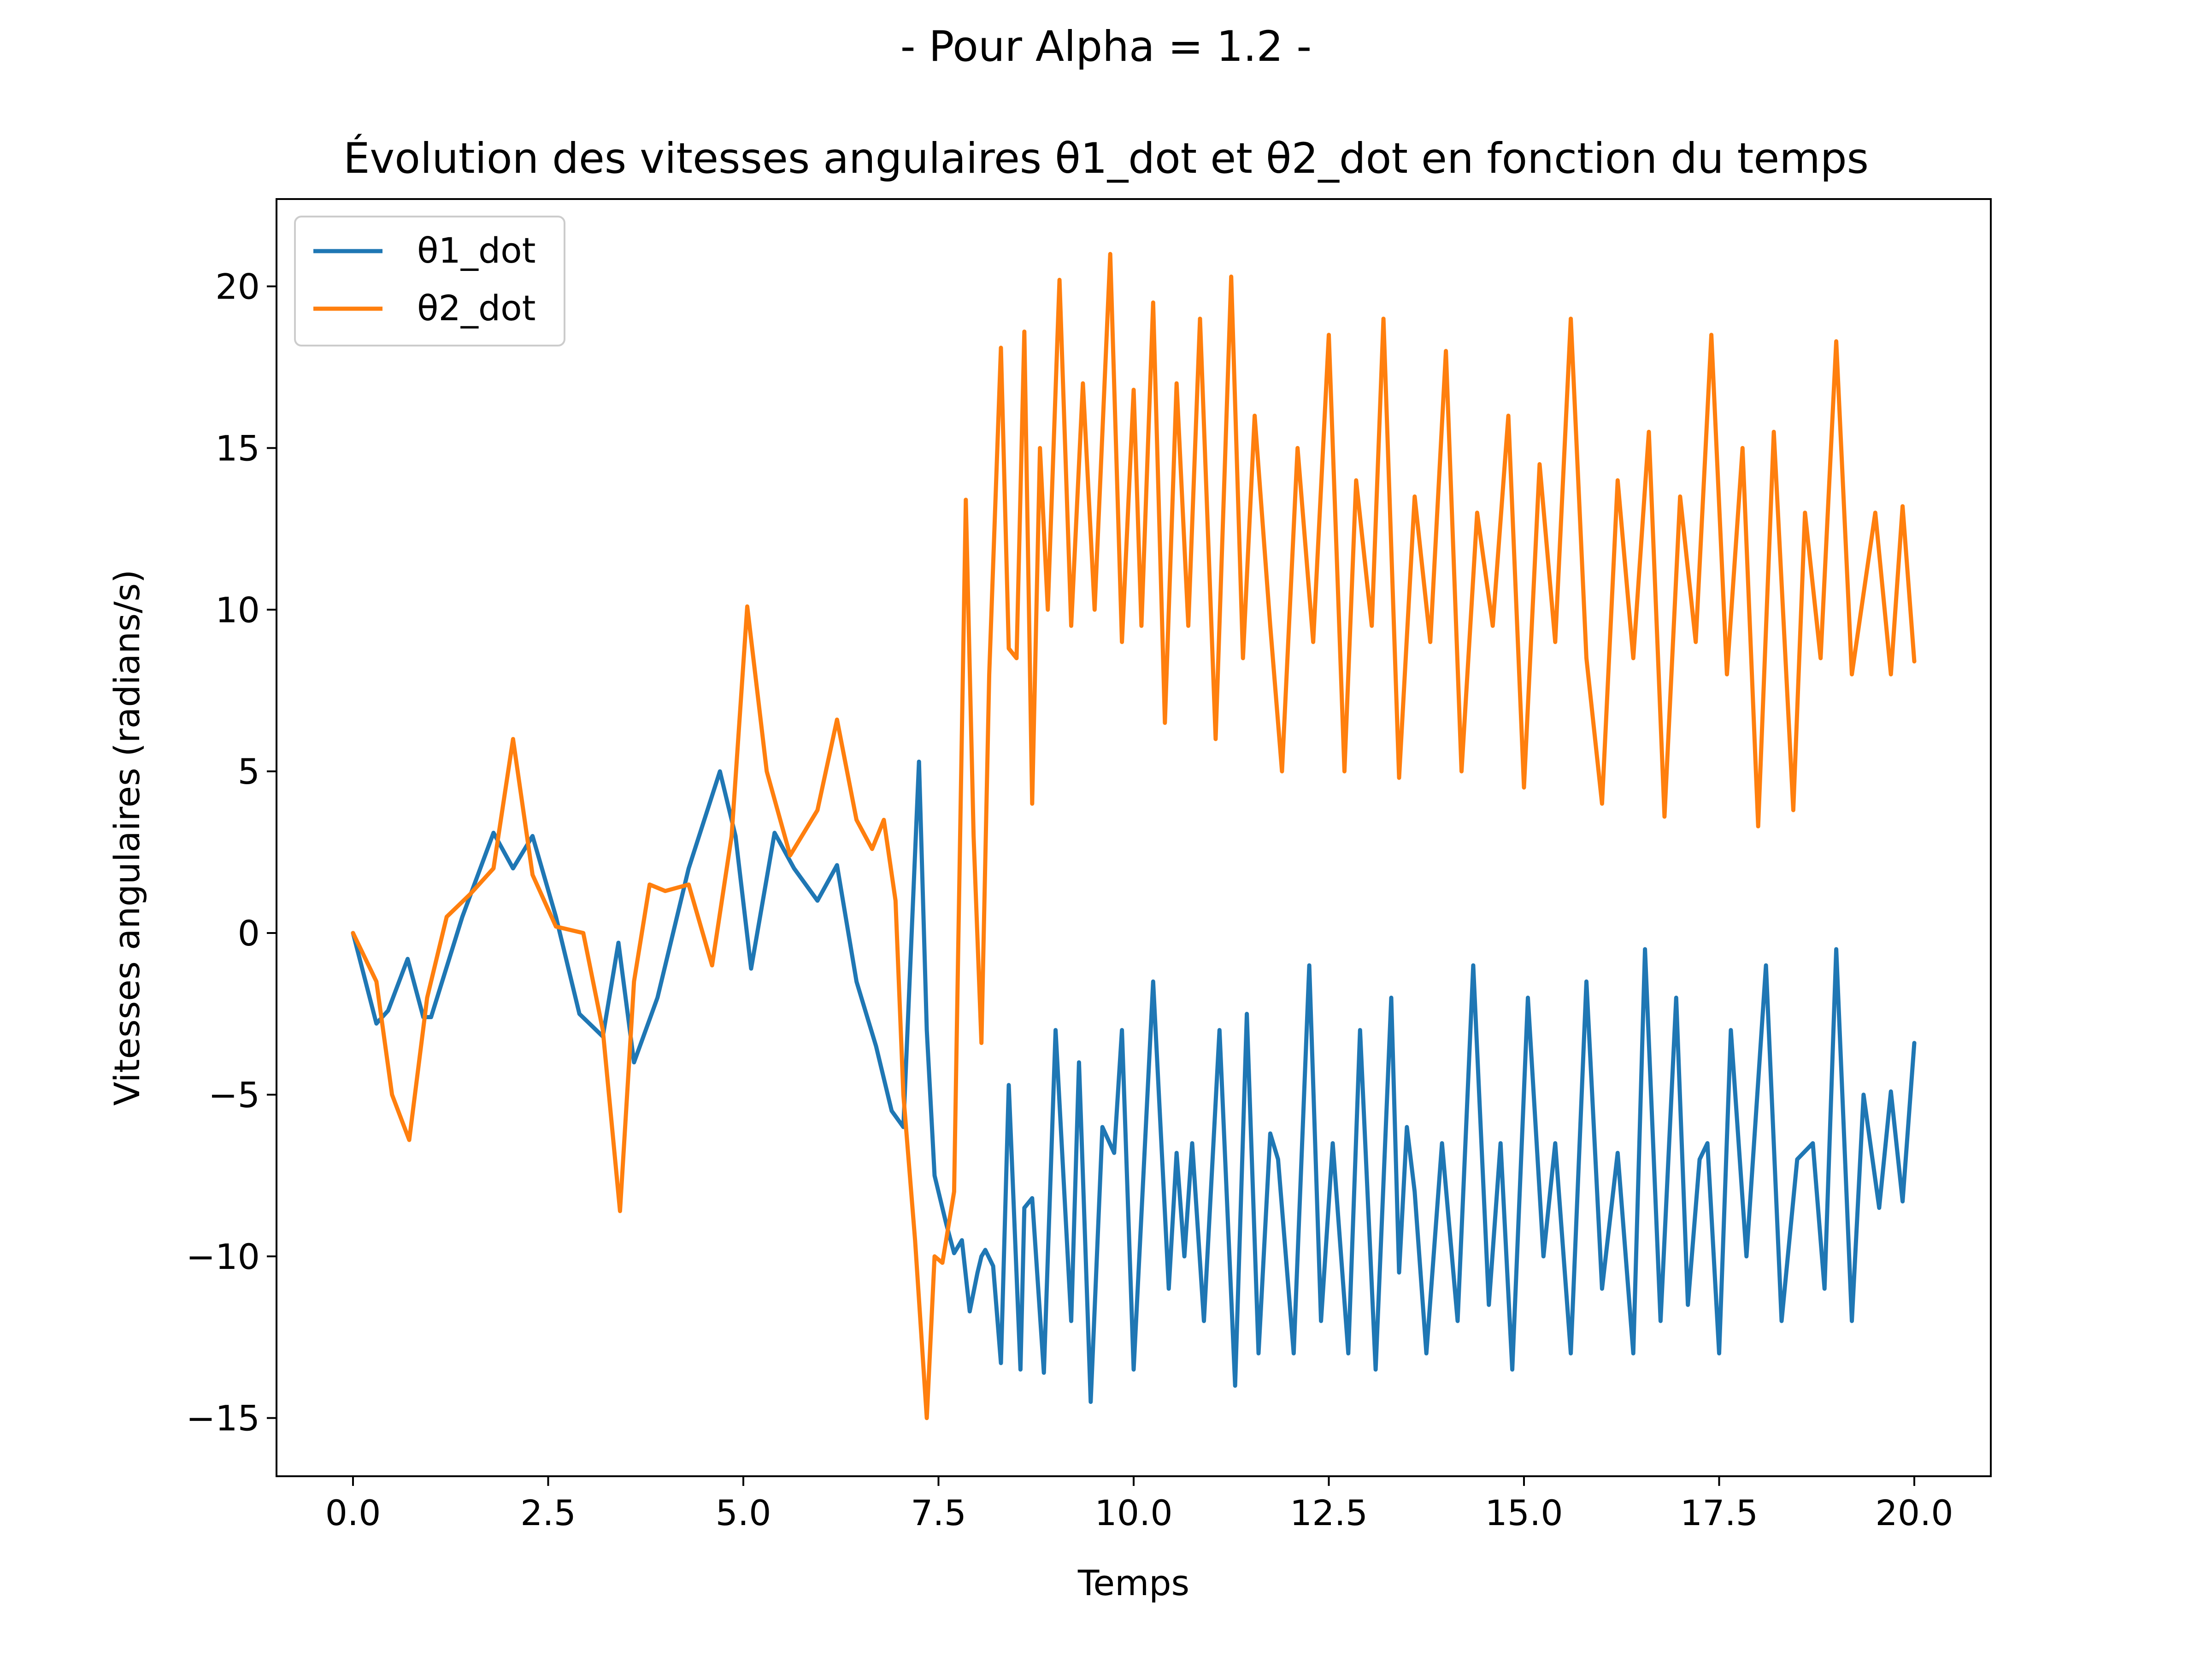 Image resolution: width=2212 pixels, height=1661 pixels. Describe the element at coordinates (1133, 1512) in the screenshot. I see `x-tick-label: 10.0` at that location.